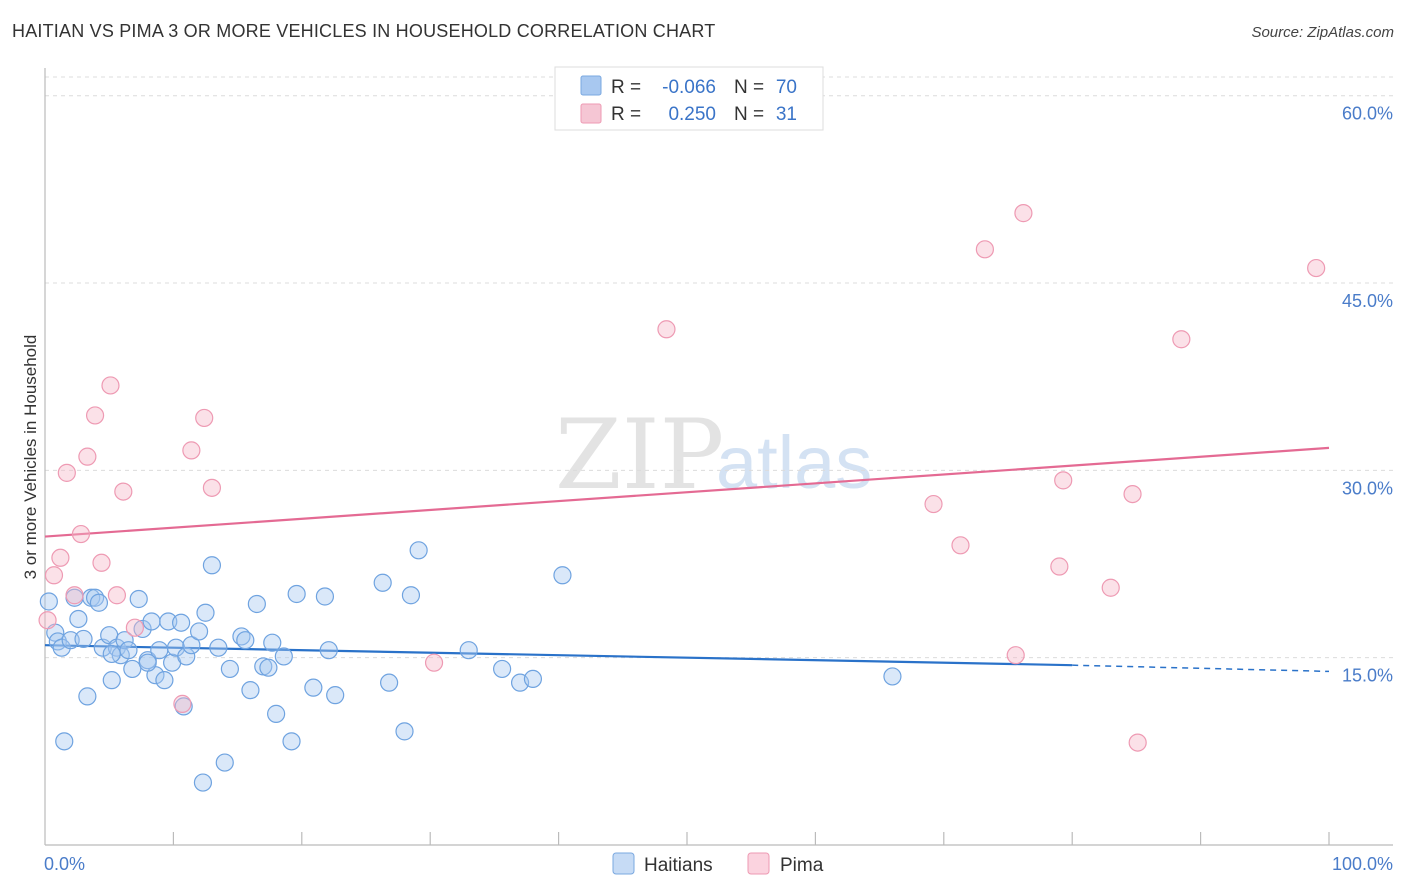 The width and height of the screenshot is (1406, 892). I want to click on y-tick-labels: 15.0% 30.0% 45.0% 60.0%, so click(1367, 395).